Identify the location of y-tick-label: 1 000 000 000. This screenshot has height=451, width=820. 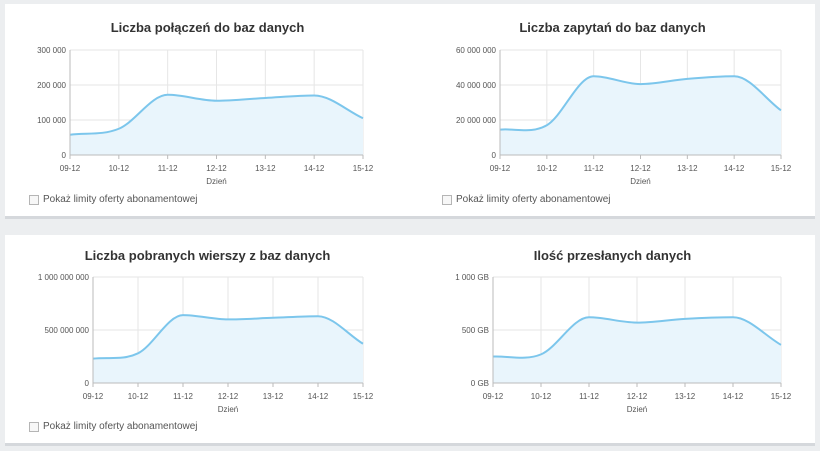
(64, 277).